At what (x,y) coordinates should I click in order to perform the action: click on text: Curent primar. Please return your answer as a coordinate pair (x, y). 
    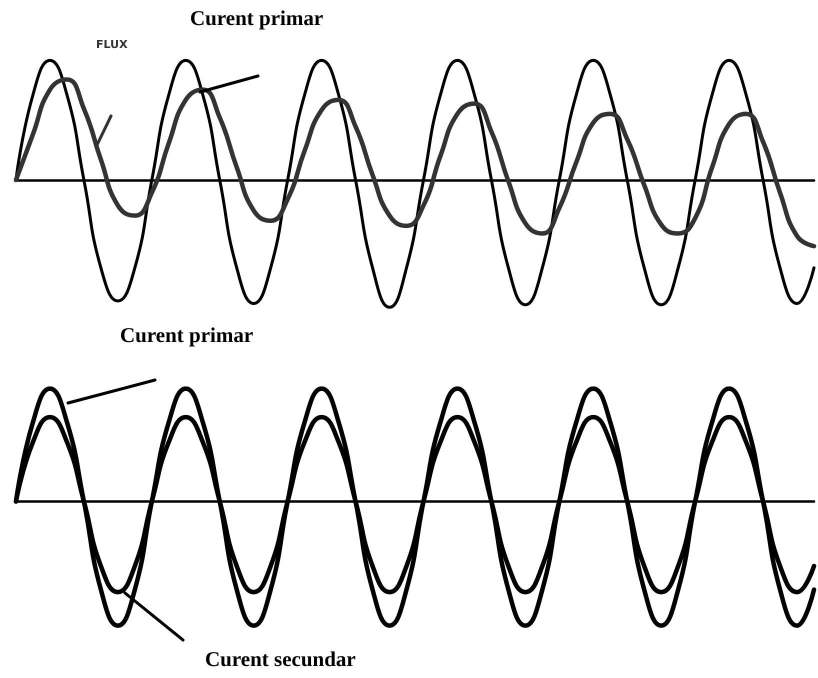
    Looking at the image, I should click on (187, 335).